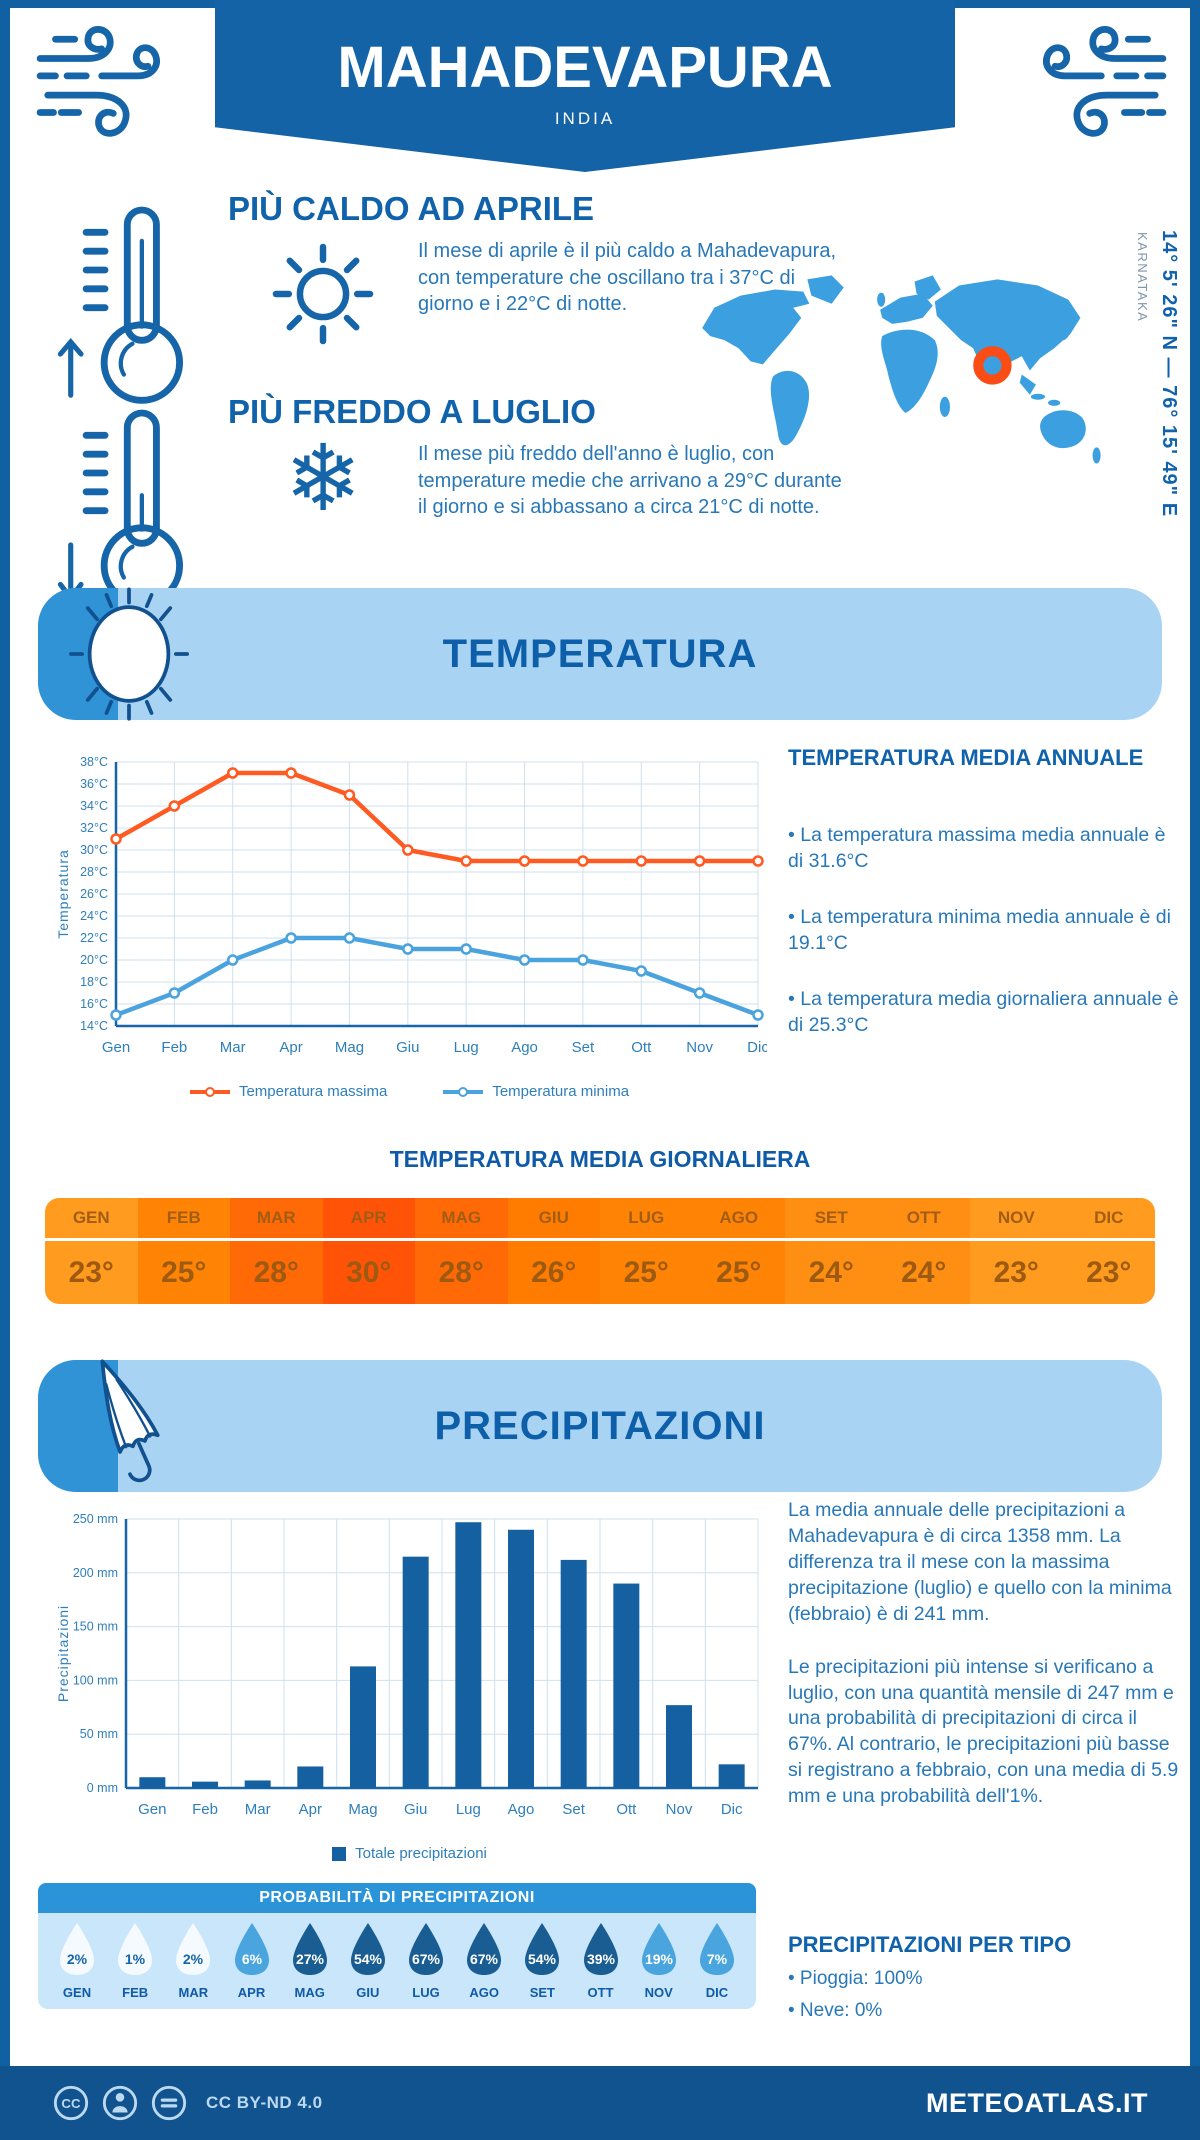  What do you see at coordinates (411, 208) in the screenshot?
I see `highlight-title: PIÙ CALDO AD APRILE` at bounding box center [411, 208].